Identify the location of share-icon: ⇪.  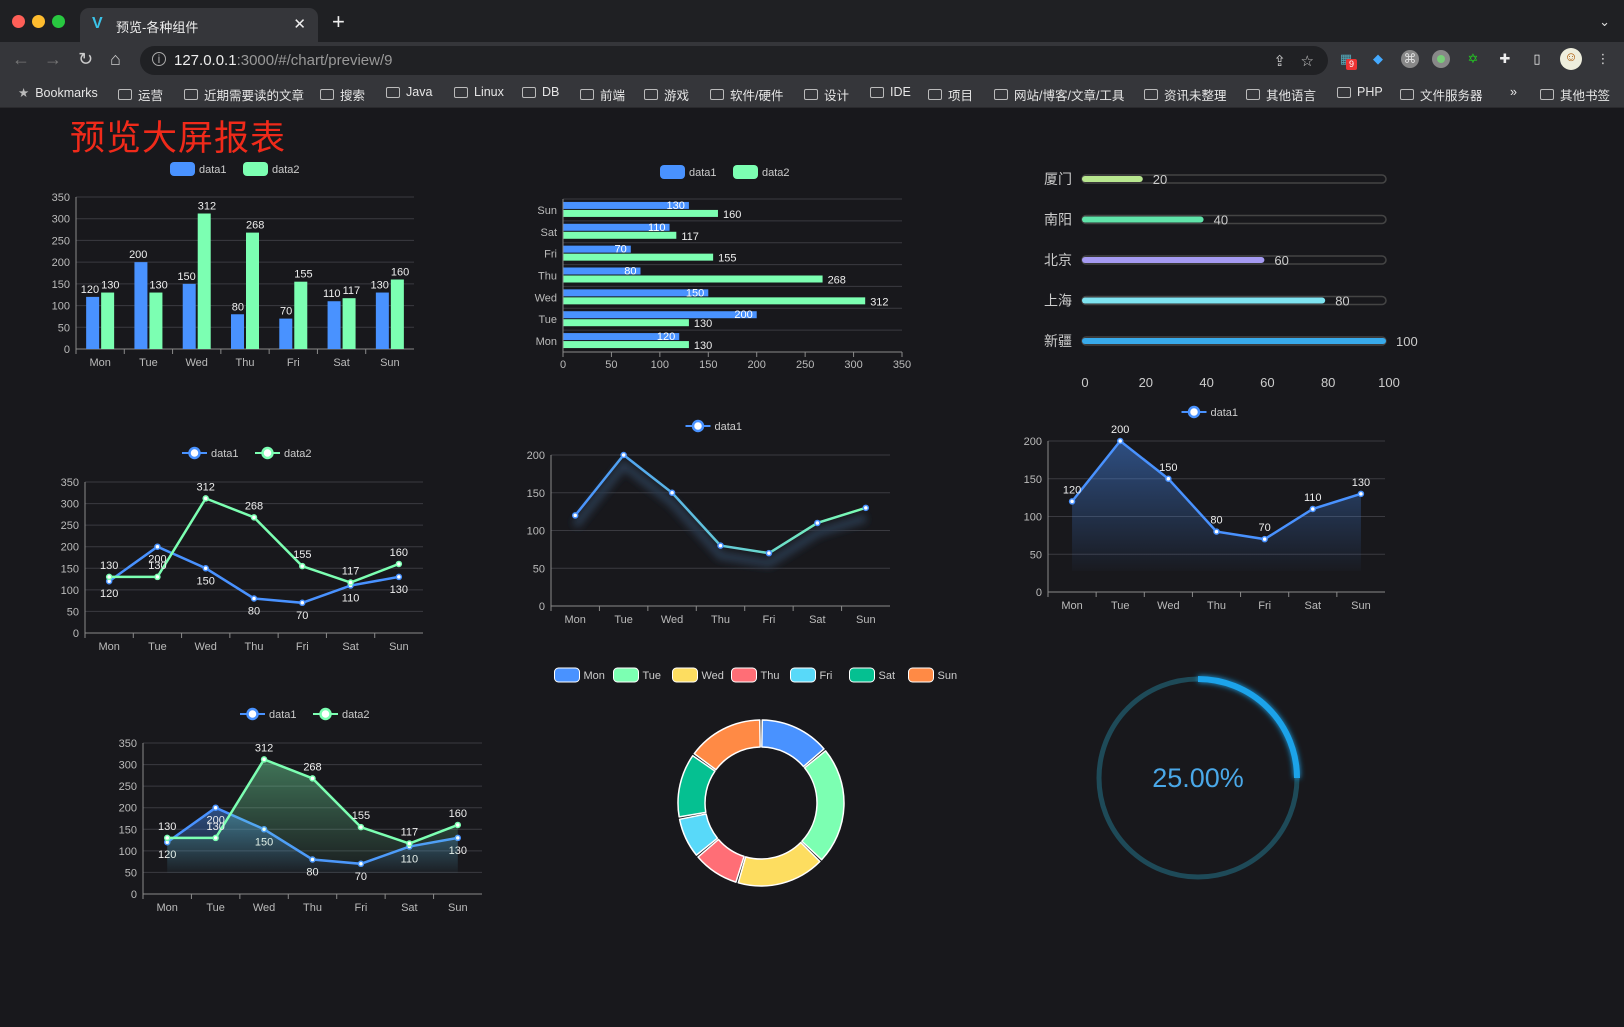
(1279, 61).